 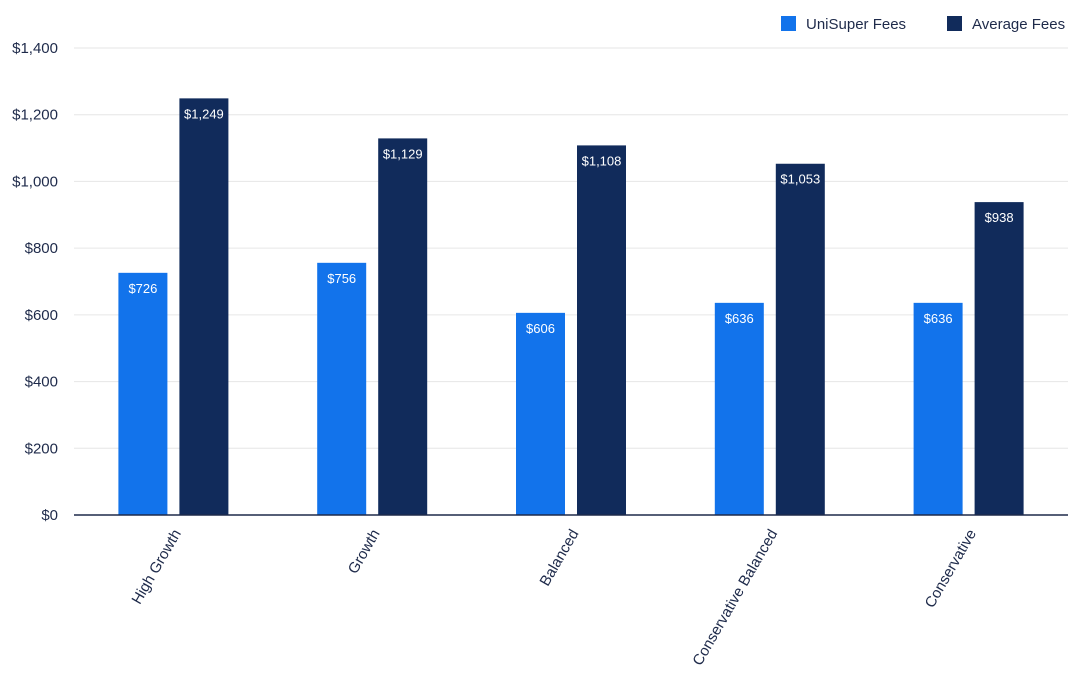 I want to click on bar-value-label: $606, so click(x=540, y=328).